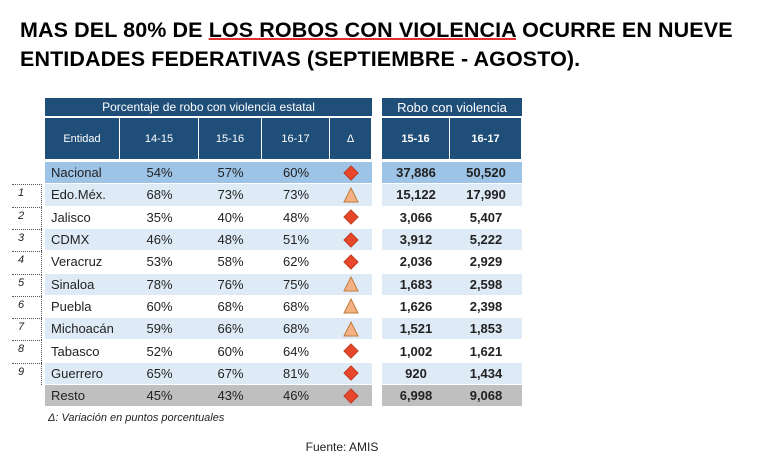 The width and height of the screenshot is (784, 471). What do you see at coordinates (296, 351) in the screenshot?
I see `pct-cell: 64%` at bounding box center [296, 351].